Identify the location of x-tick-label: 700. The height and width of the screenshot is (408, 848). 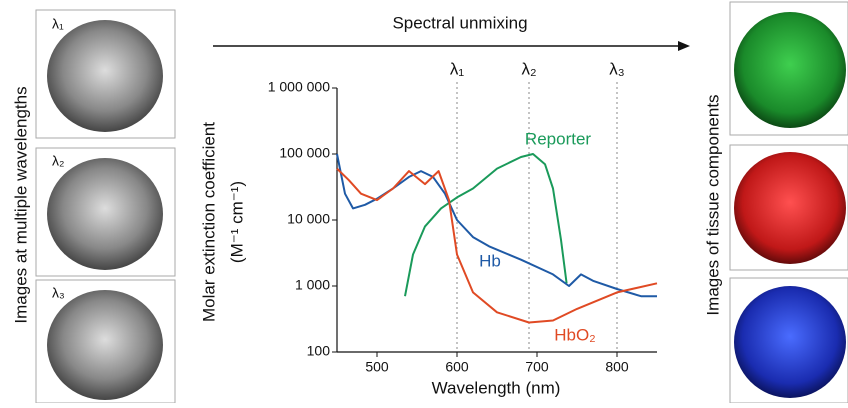
(537, 367).